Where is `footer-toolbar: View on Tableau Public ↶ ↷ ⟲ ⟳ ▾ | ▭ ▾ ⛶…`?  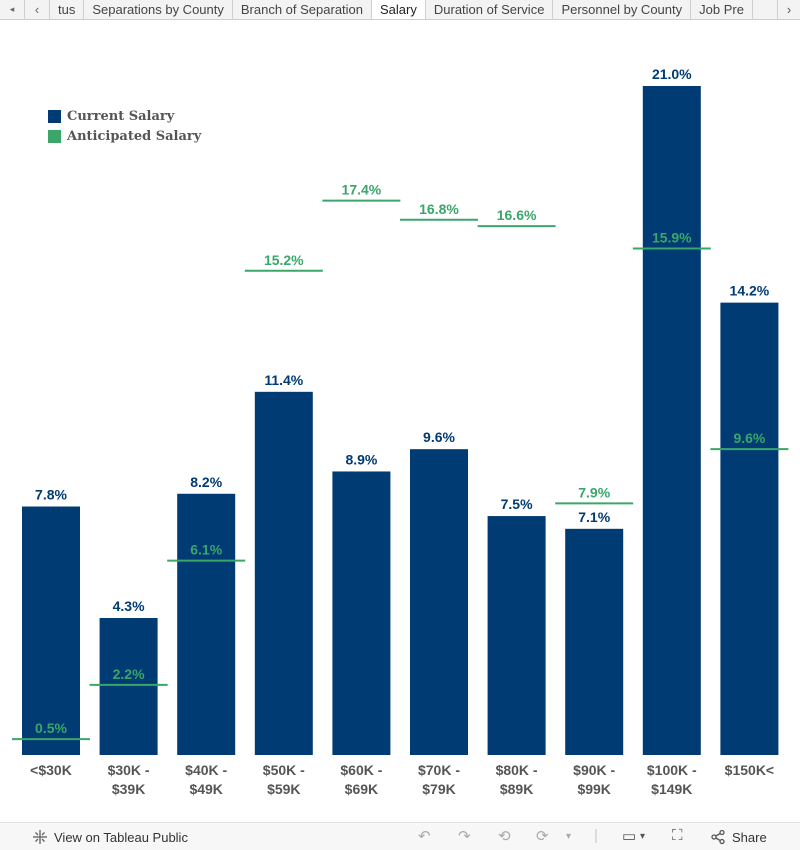 footer-toolbar: View on Tableau Public ↶ ↷ ⟲ ⟳ ▾ | ▭ ▾ ⛶… is located at coordinates (400, 836).